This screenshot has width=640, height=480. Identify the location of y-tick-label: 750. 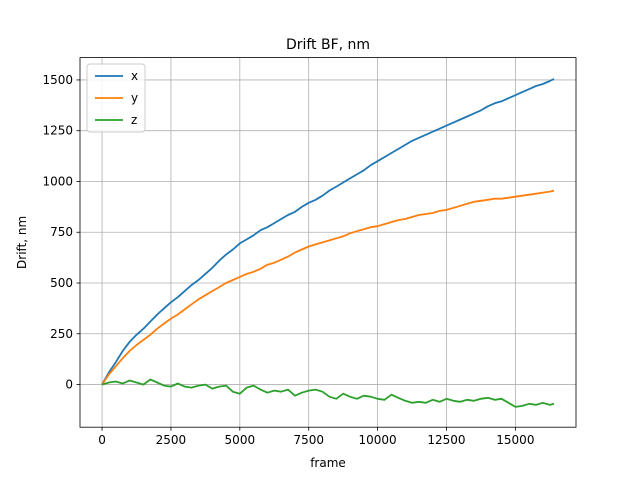
(61, 232).